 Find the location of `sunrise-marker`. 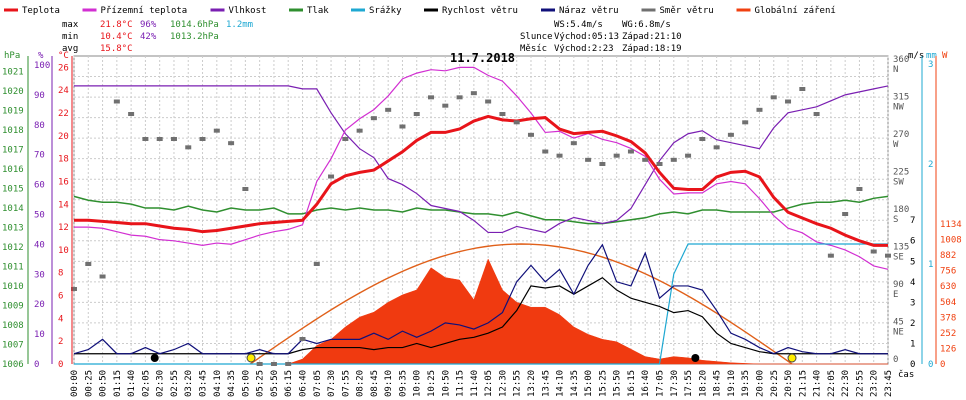

sunrise-marker is located at coordinates (251, 358).